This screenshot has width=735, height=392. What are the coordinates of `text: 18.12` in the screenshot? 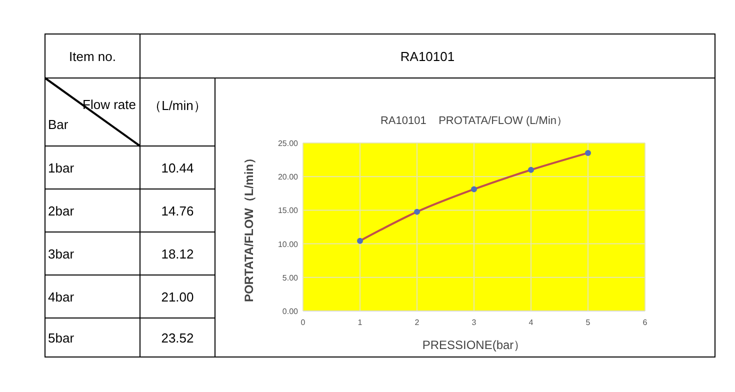 It's located at (177, 254).